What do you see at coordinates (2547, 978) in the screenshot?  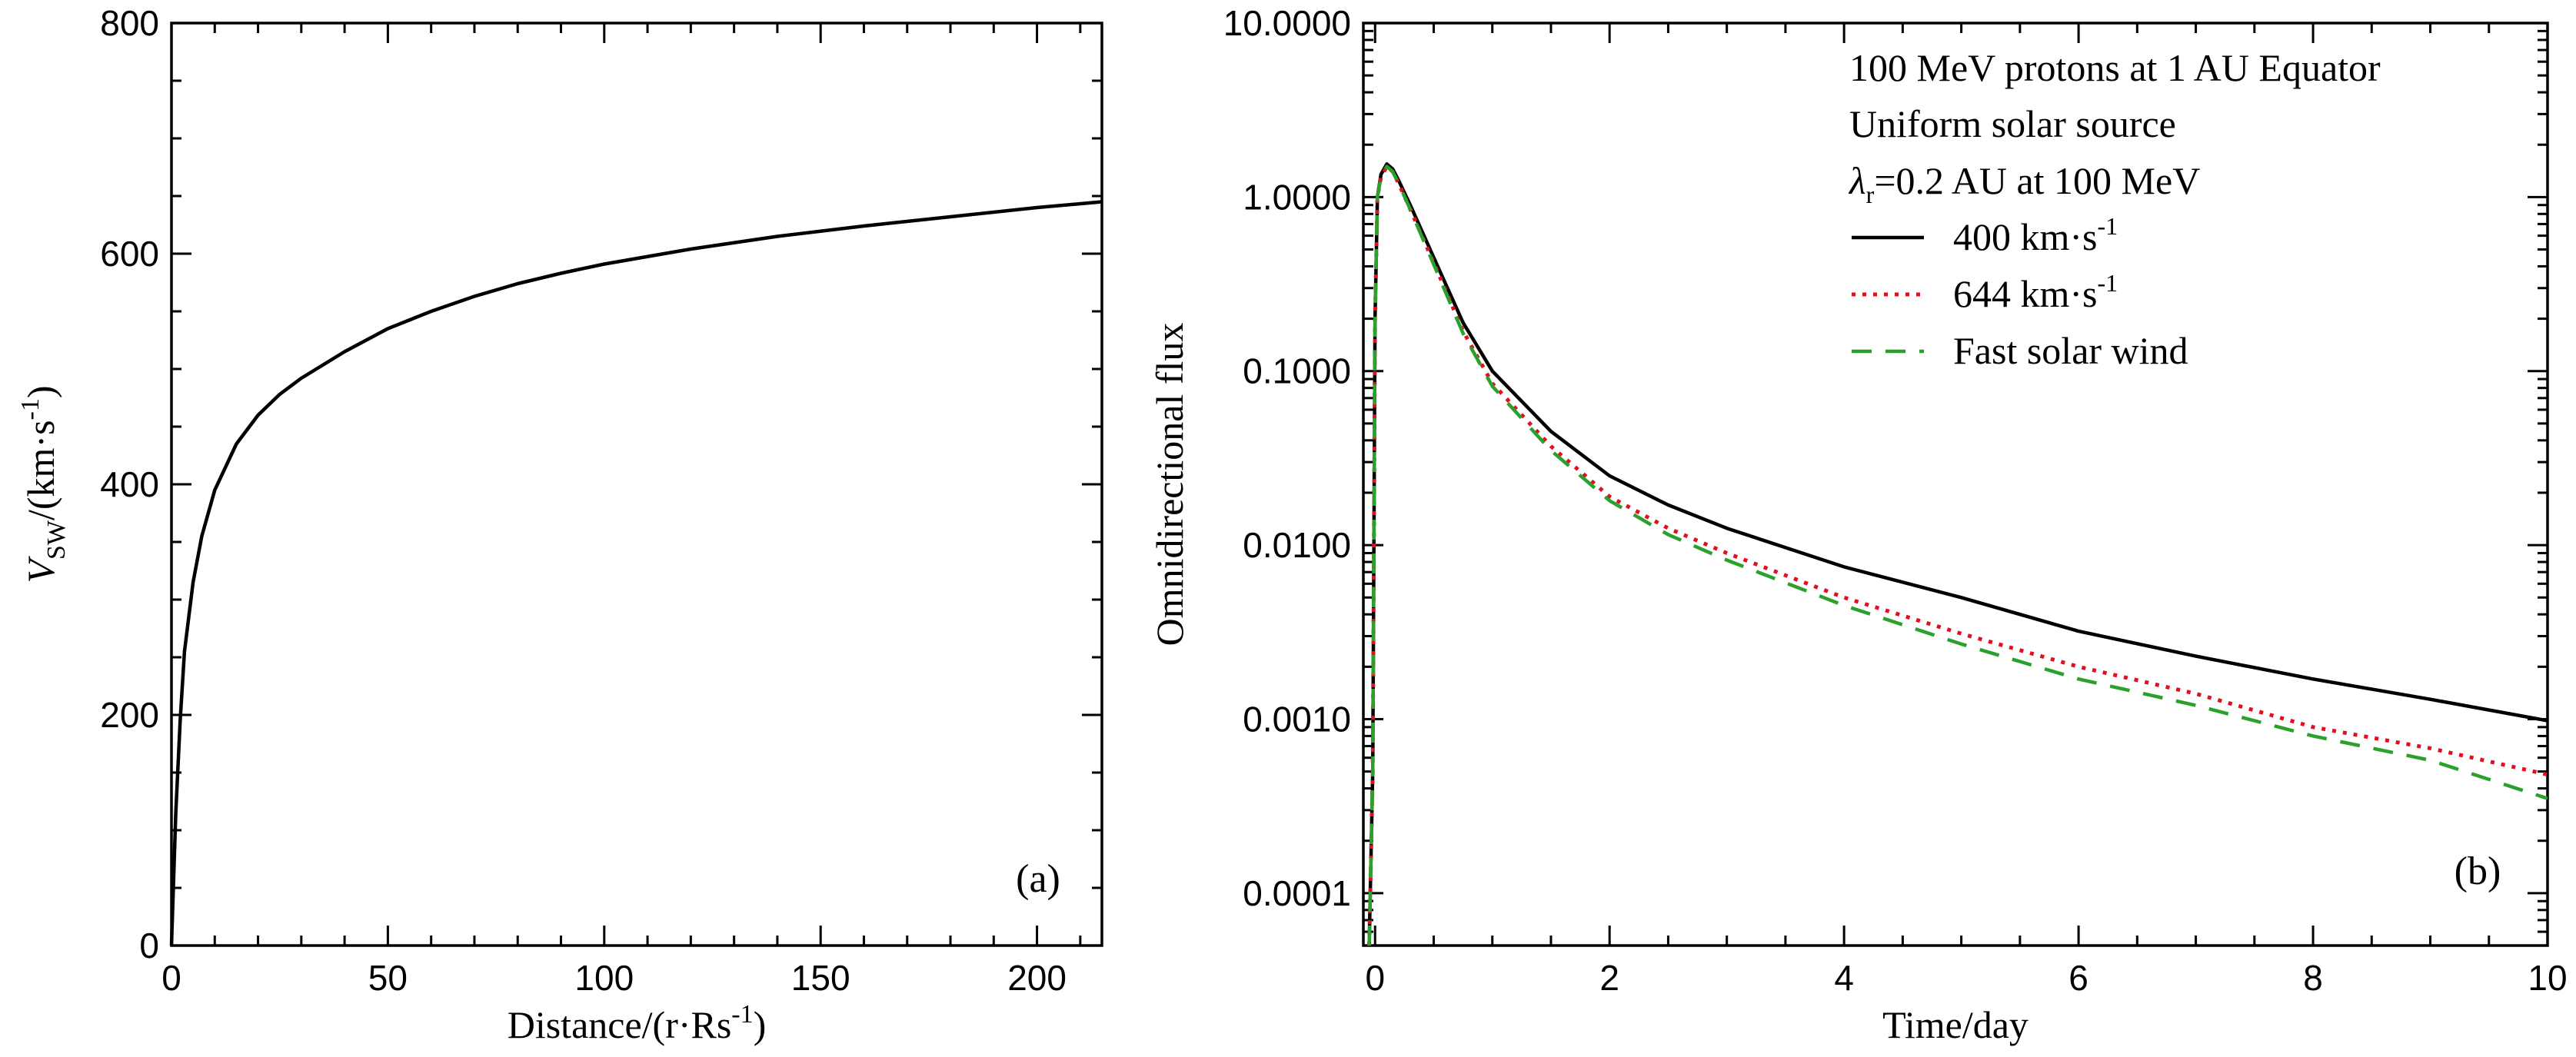 I see `x-tick-label: 10` at bounding box center [2547, 978].